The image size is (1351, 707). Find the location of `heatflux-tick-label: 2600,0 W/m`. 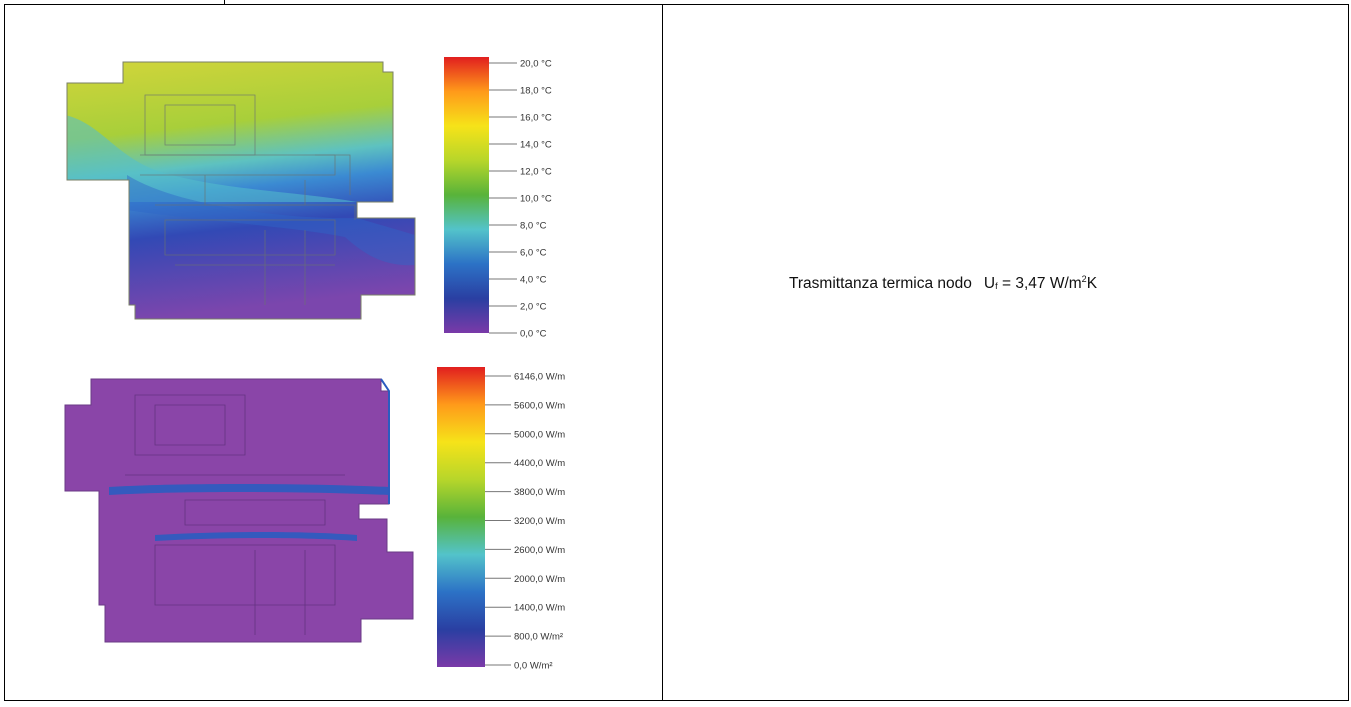

heatflux-tick-label: 2600,0 W/m is located at coordinates (539, 550).